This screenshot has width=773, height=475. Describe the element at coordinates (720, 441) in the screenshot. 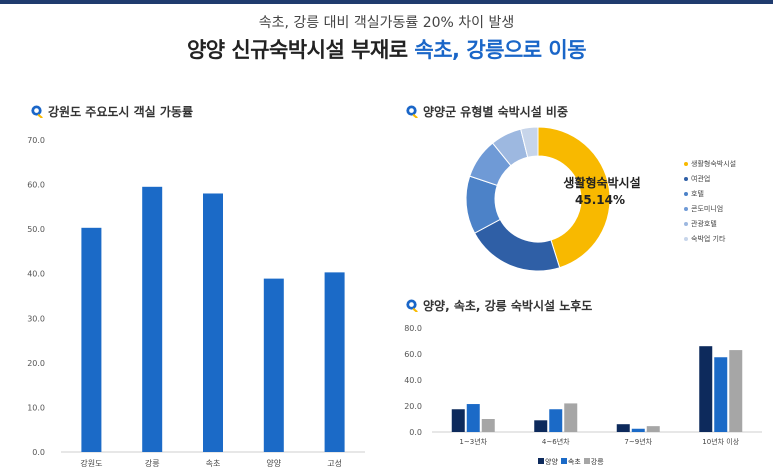

I see `x-tick-label: 10년차 이상` at that location.